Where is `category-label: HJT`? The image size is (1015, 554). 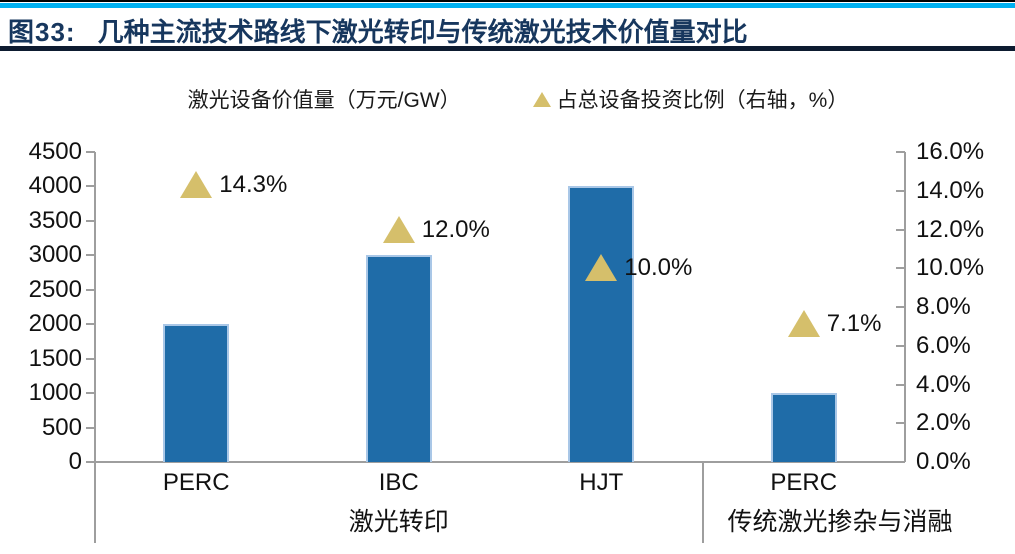
category-label: HJT is located at coordinates (601, 482).